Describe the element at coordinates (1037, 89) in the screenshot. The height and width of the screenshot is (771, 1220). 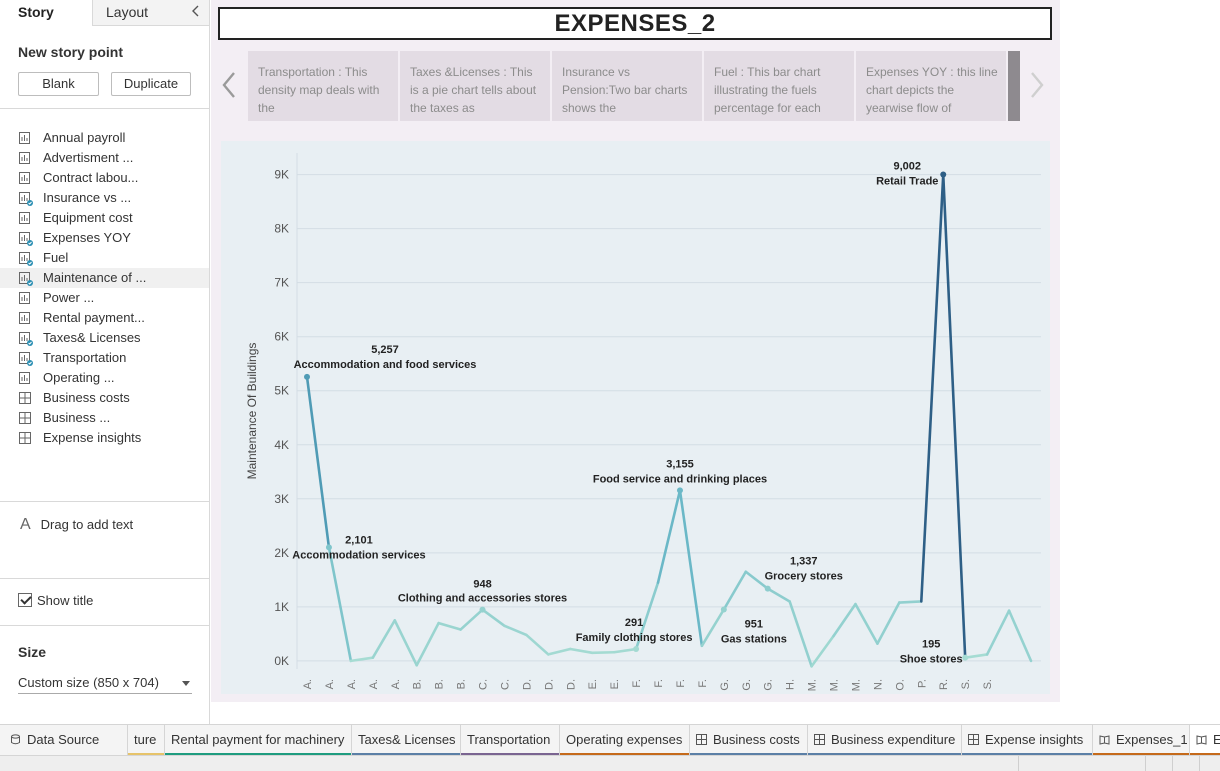
I see `next-story-point-button` at that location.